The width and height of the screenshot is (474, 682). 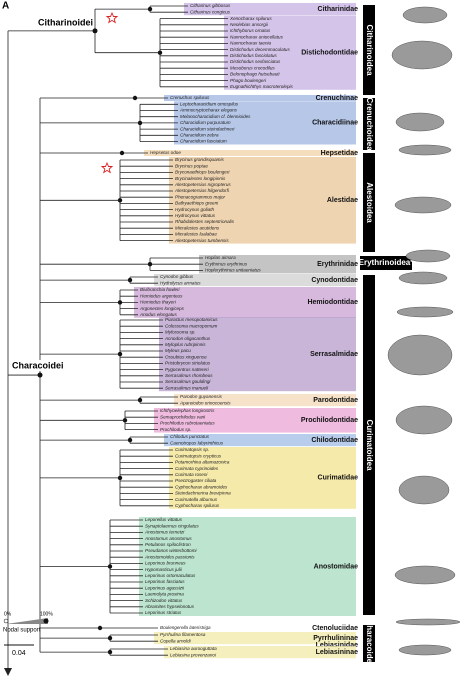 What do you see at coordinates (169, 556) in the screenshot?
I see `taxon-label: Anostomoides passionis` at bounding box center [169, 556].